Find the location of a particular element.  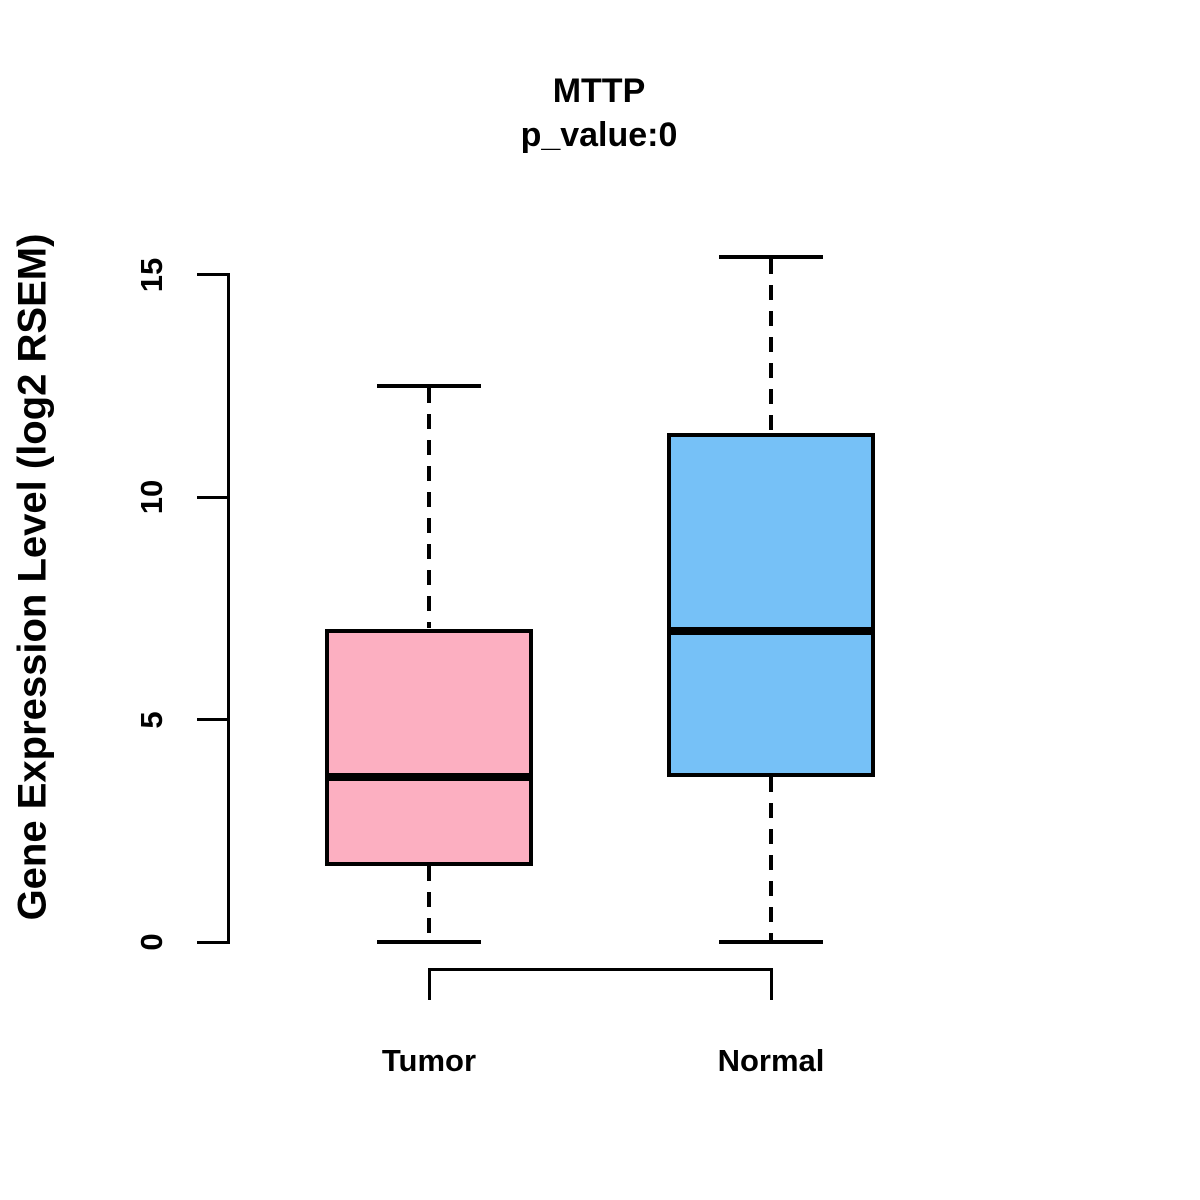

y-axis-tick-label: 0 is located at coordinates (151, 942).